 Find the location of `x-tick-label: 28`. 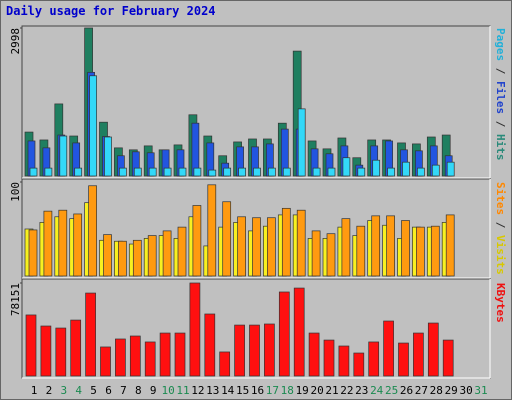

x-tick-label: 28 is located at coordinates (436, 390).